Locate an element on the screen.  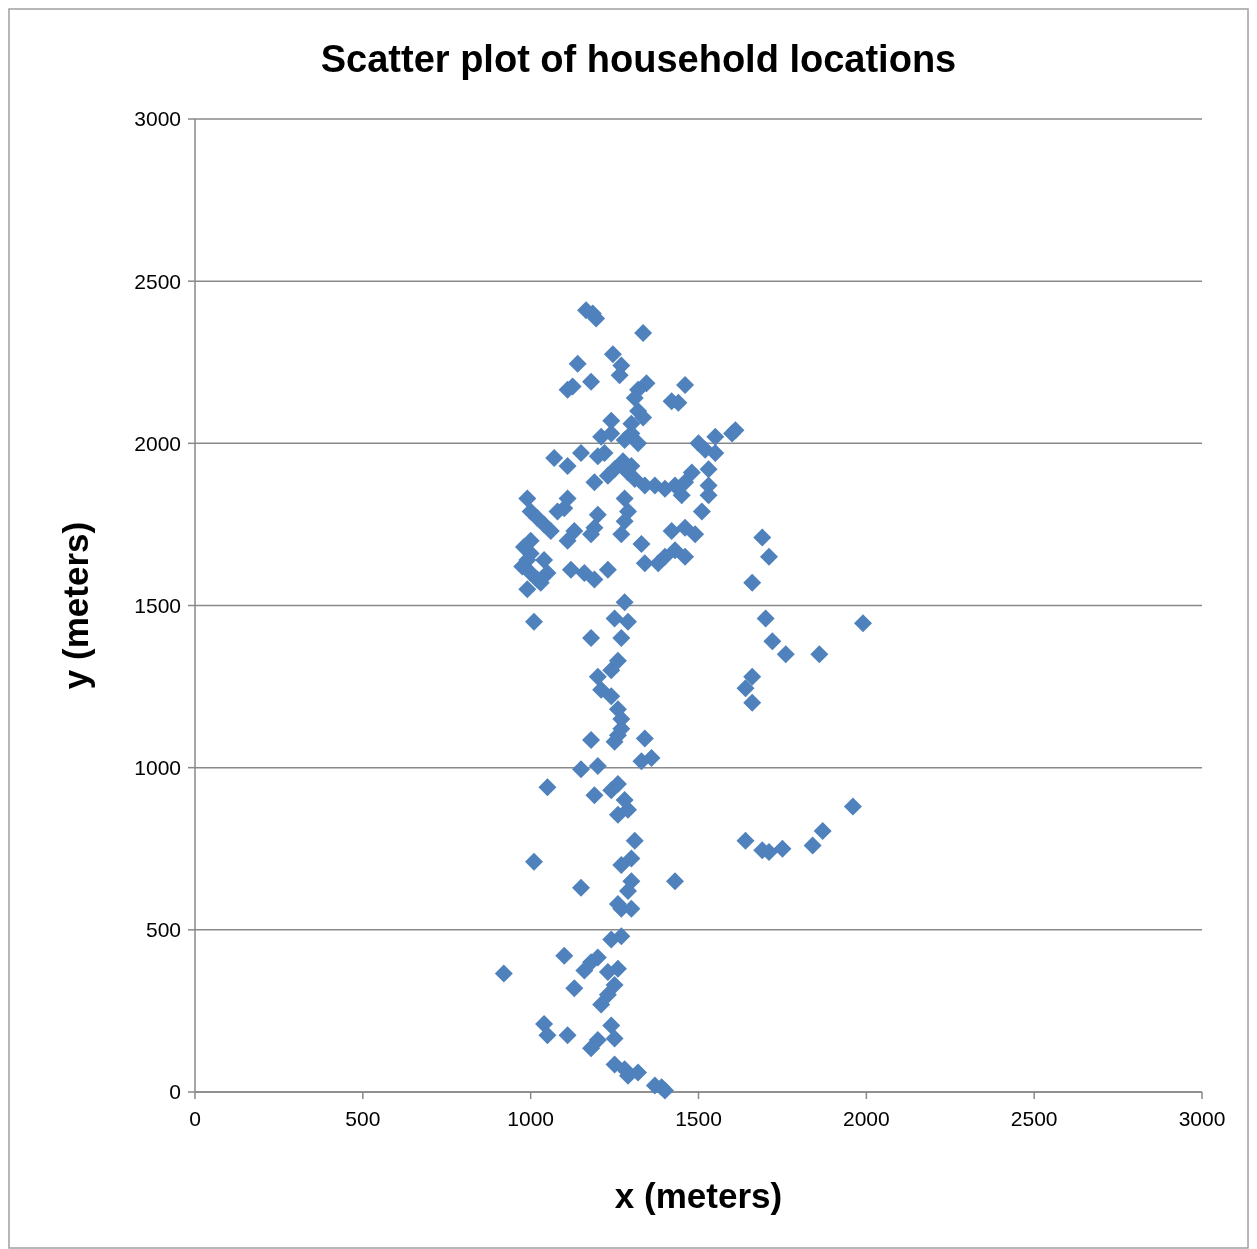
y-tick-label: 1000 is located at coordinates (157, 768).